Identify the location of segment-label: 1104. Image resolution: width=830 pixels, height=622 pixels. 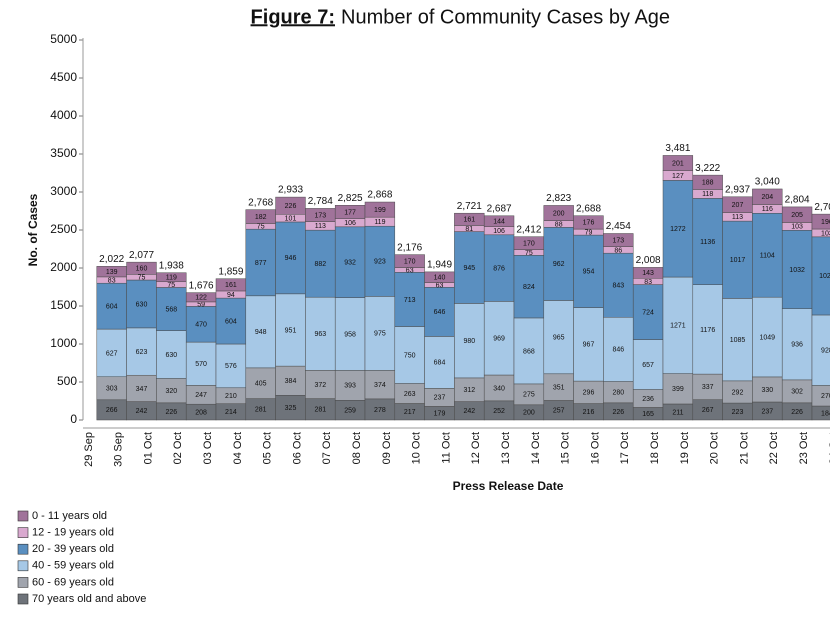
(767, 256).